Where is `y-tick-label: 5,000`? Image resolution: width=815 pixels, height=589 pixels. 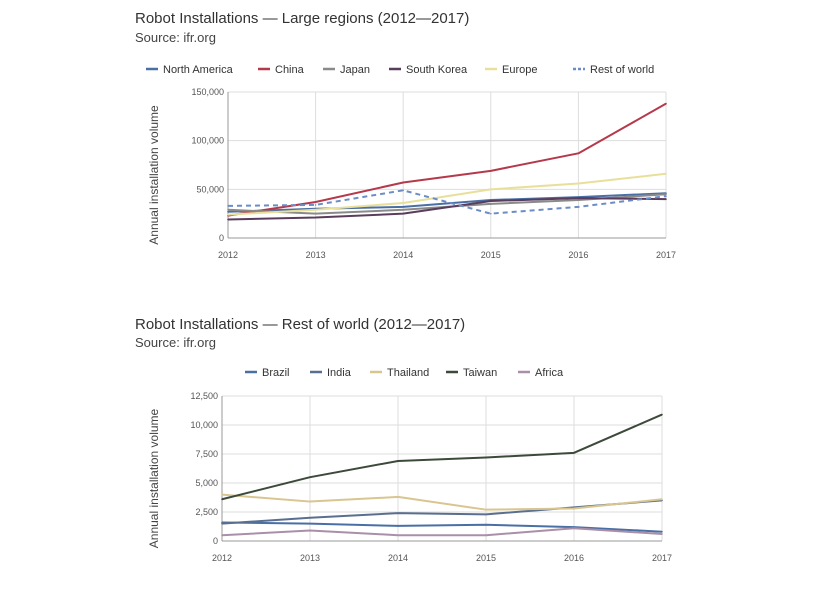
y-tick-label: 5,000 is located at coordinates (206, 483).